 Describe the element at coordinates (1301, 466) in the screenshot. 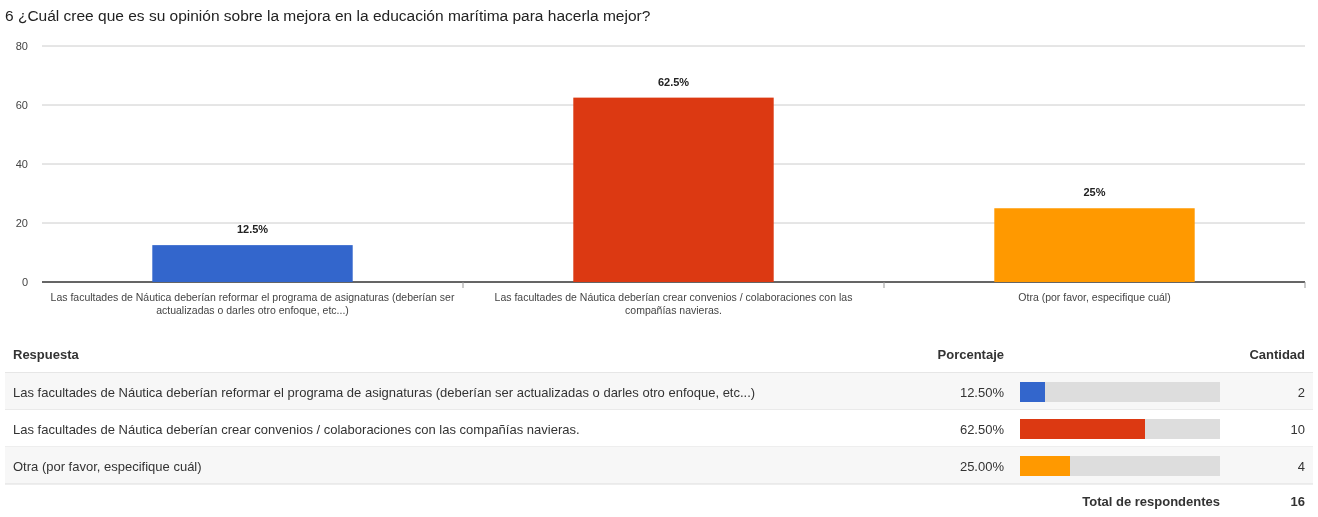

I see `text: 4` at that location.